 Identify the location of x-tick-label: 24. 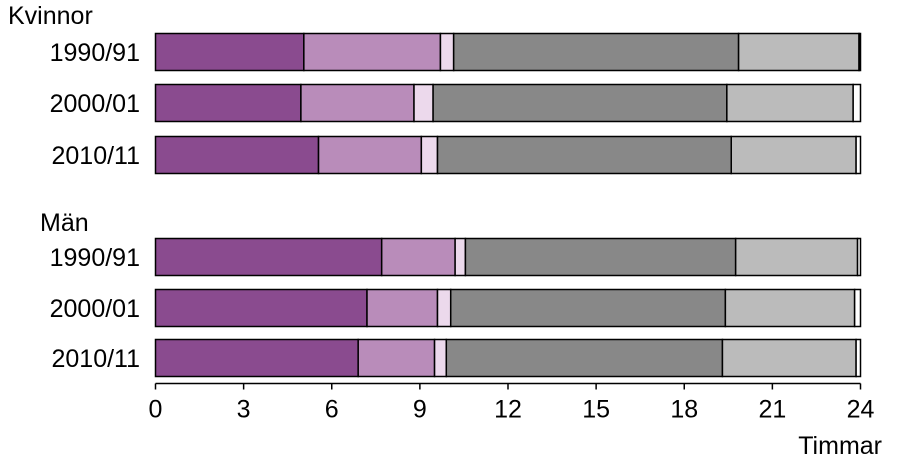
(861, 410).